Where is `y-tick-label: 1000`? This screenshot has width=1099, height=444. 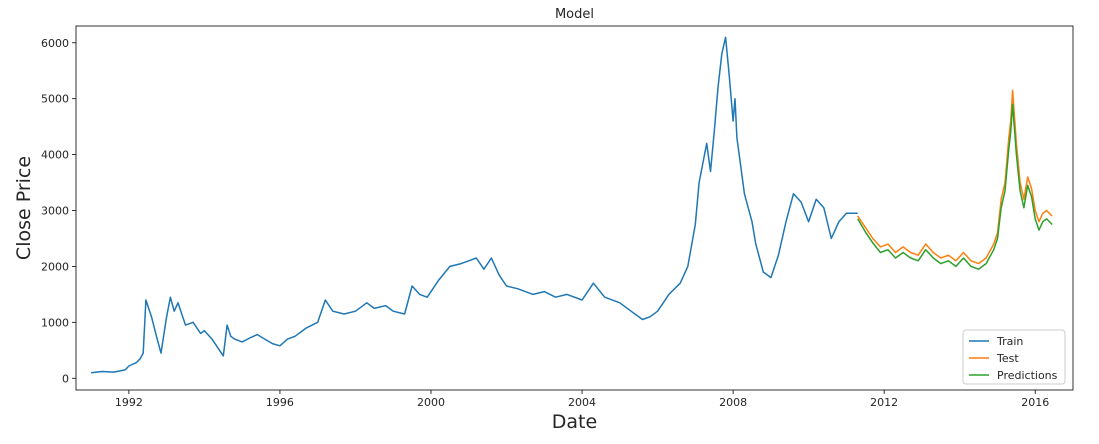
y-tick-label: 1000 is located at coordinates (55, 322).